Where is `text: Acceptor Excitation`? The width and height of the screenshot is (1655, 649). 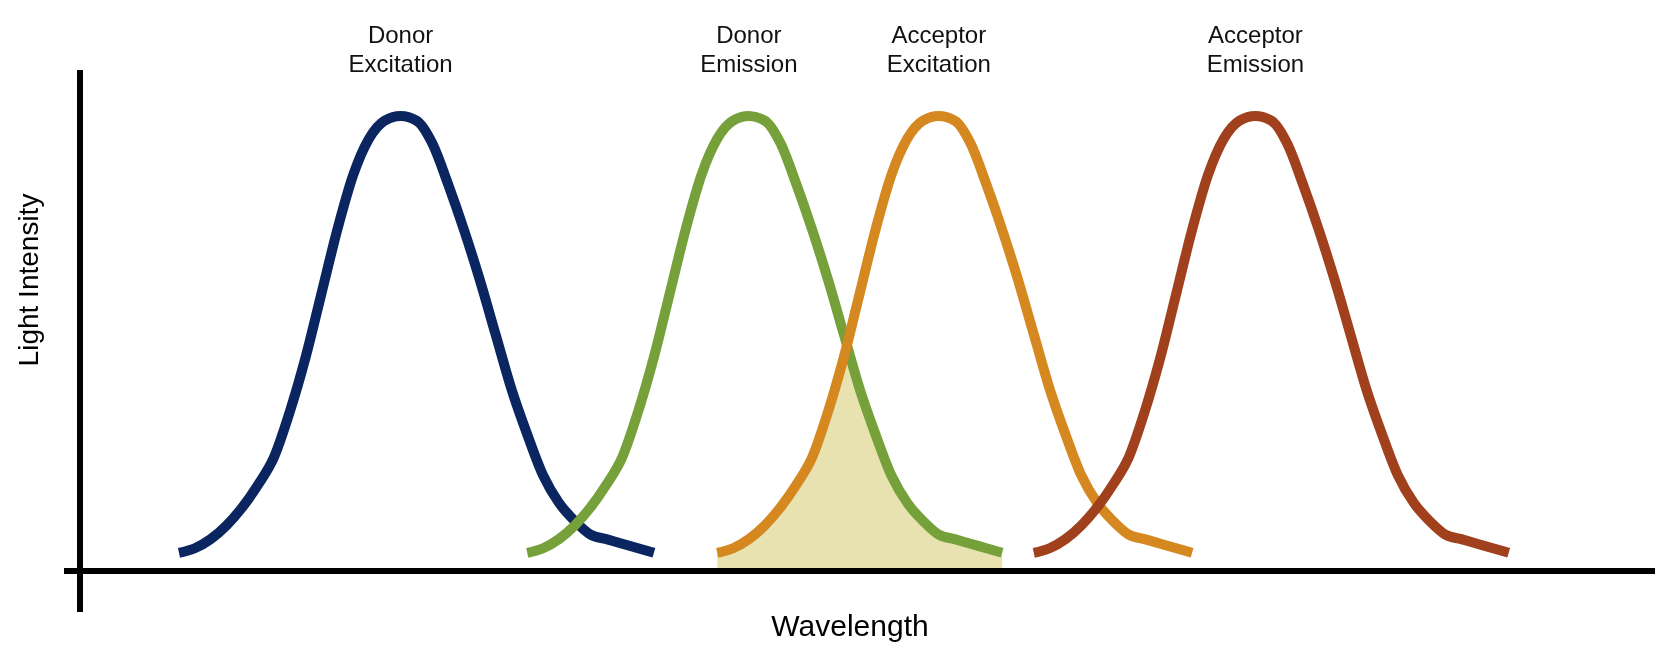 text: Acceptor Excitation is located at coordinates (938, 49).